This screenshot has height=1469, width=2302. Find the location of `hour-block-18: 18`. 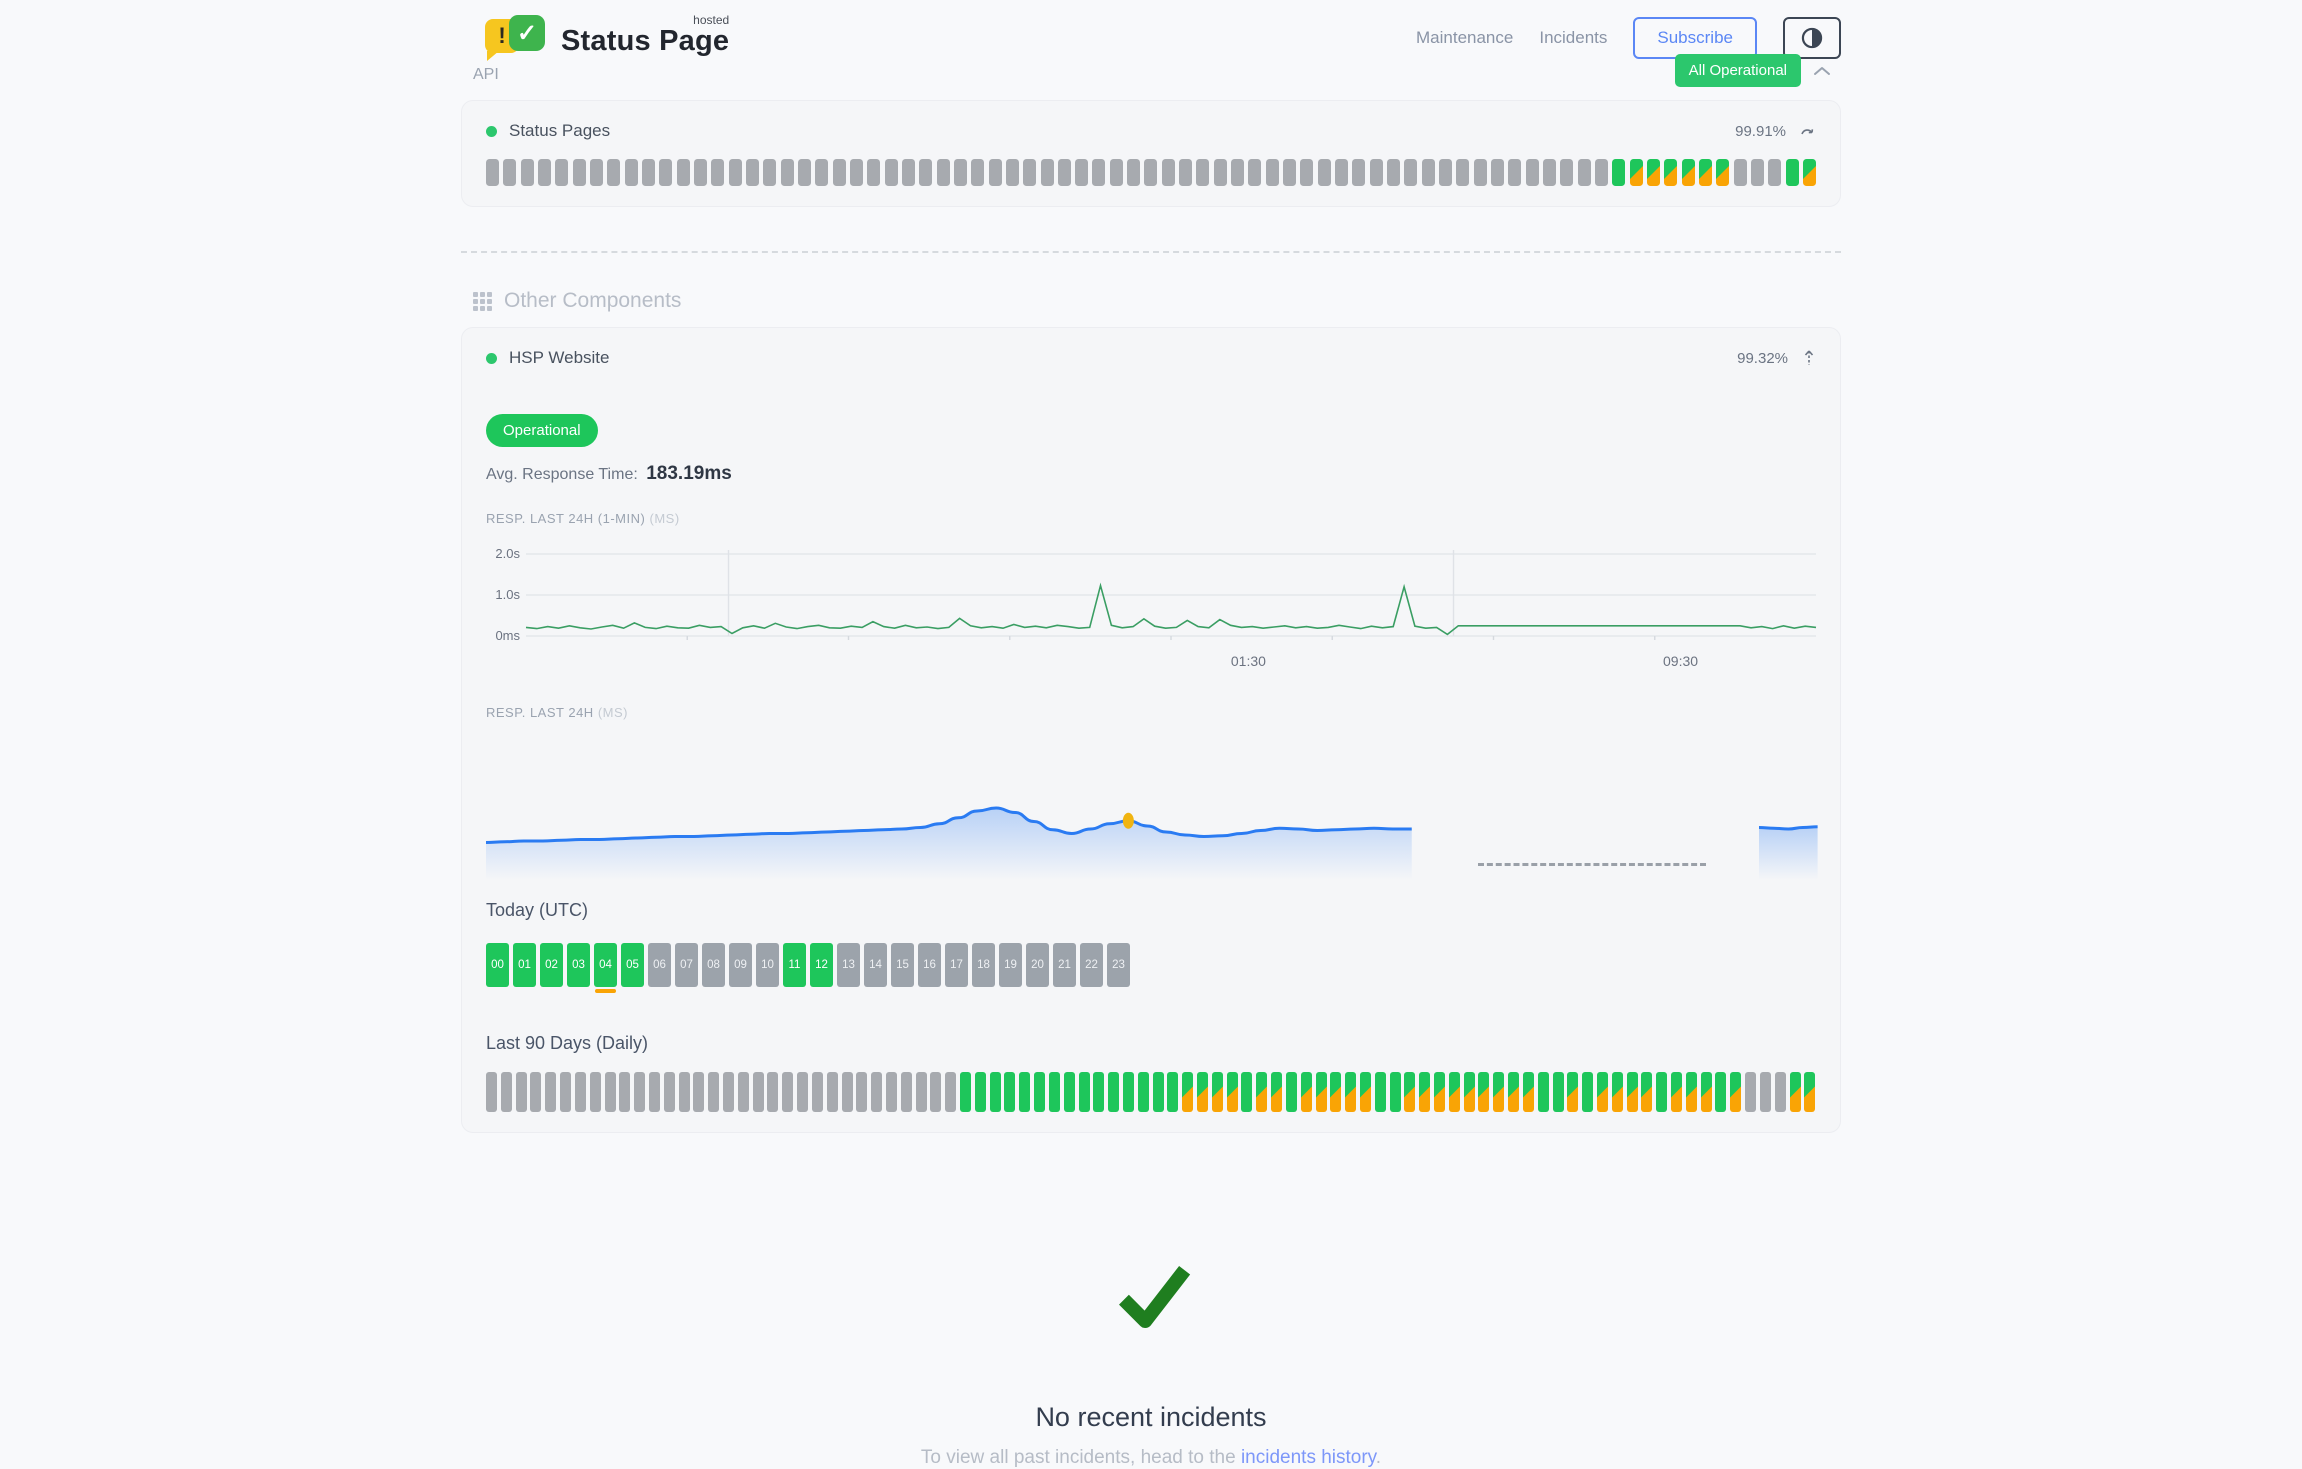

hour-block-18: 18 is located at coordinates (983, 965).